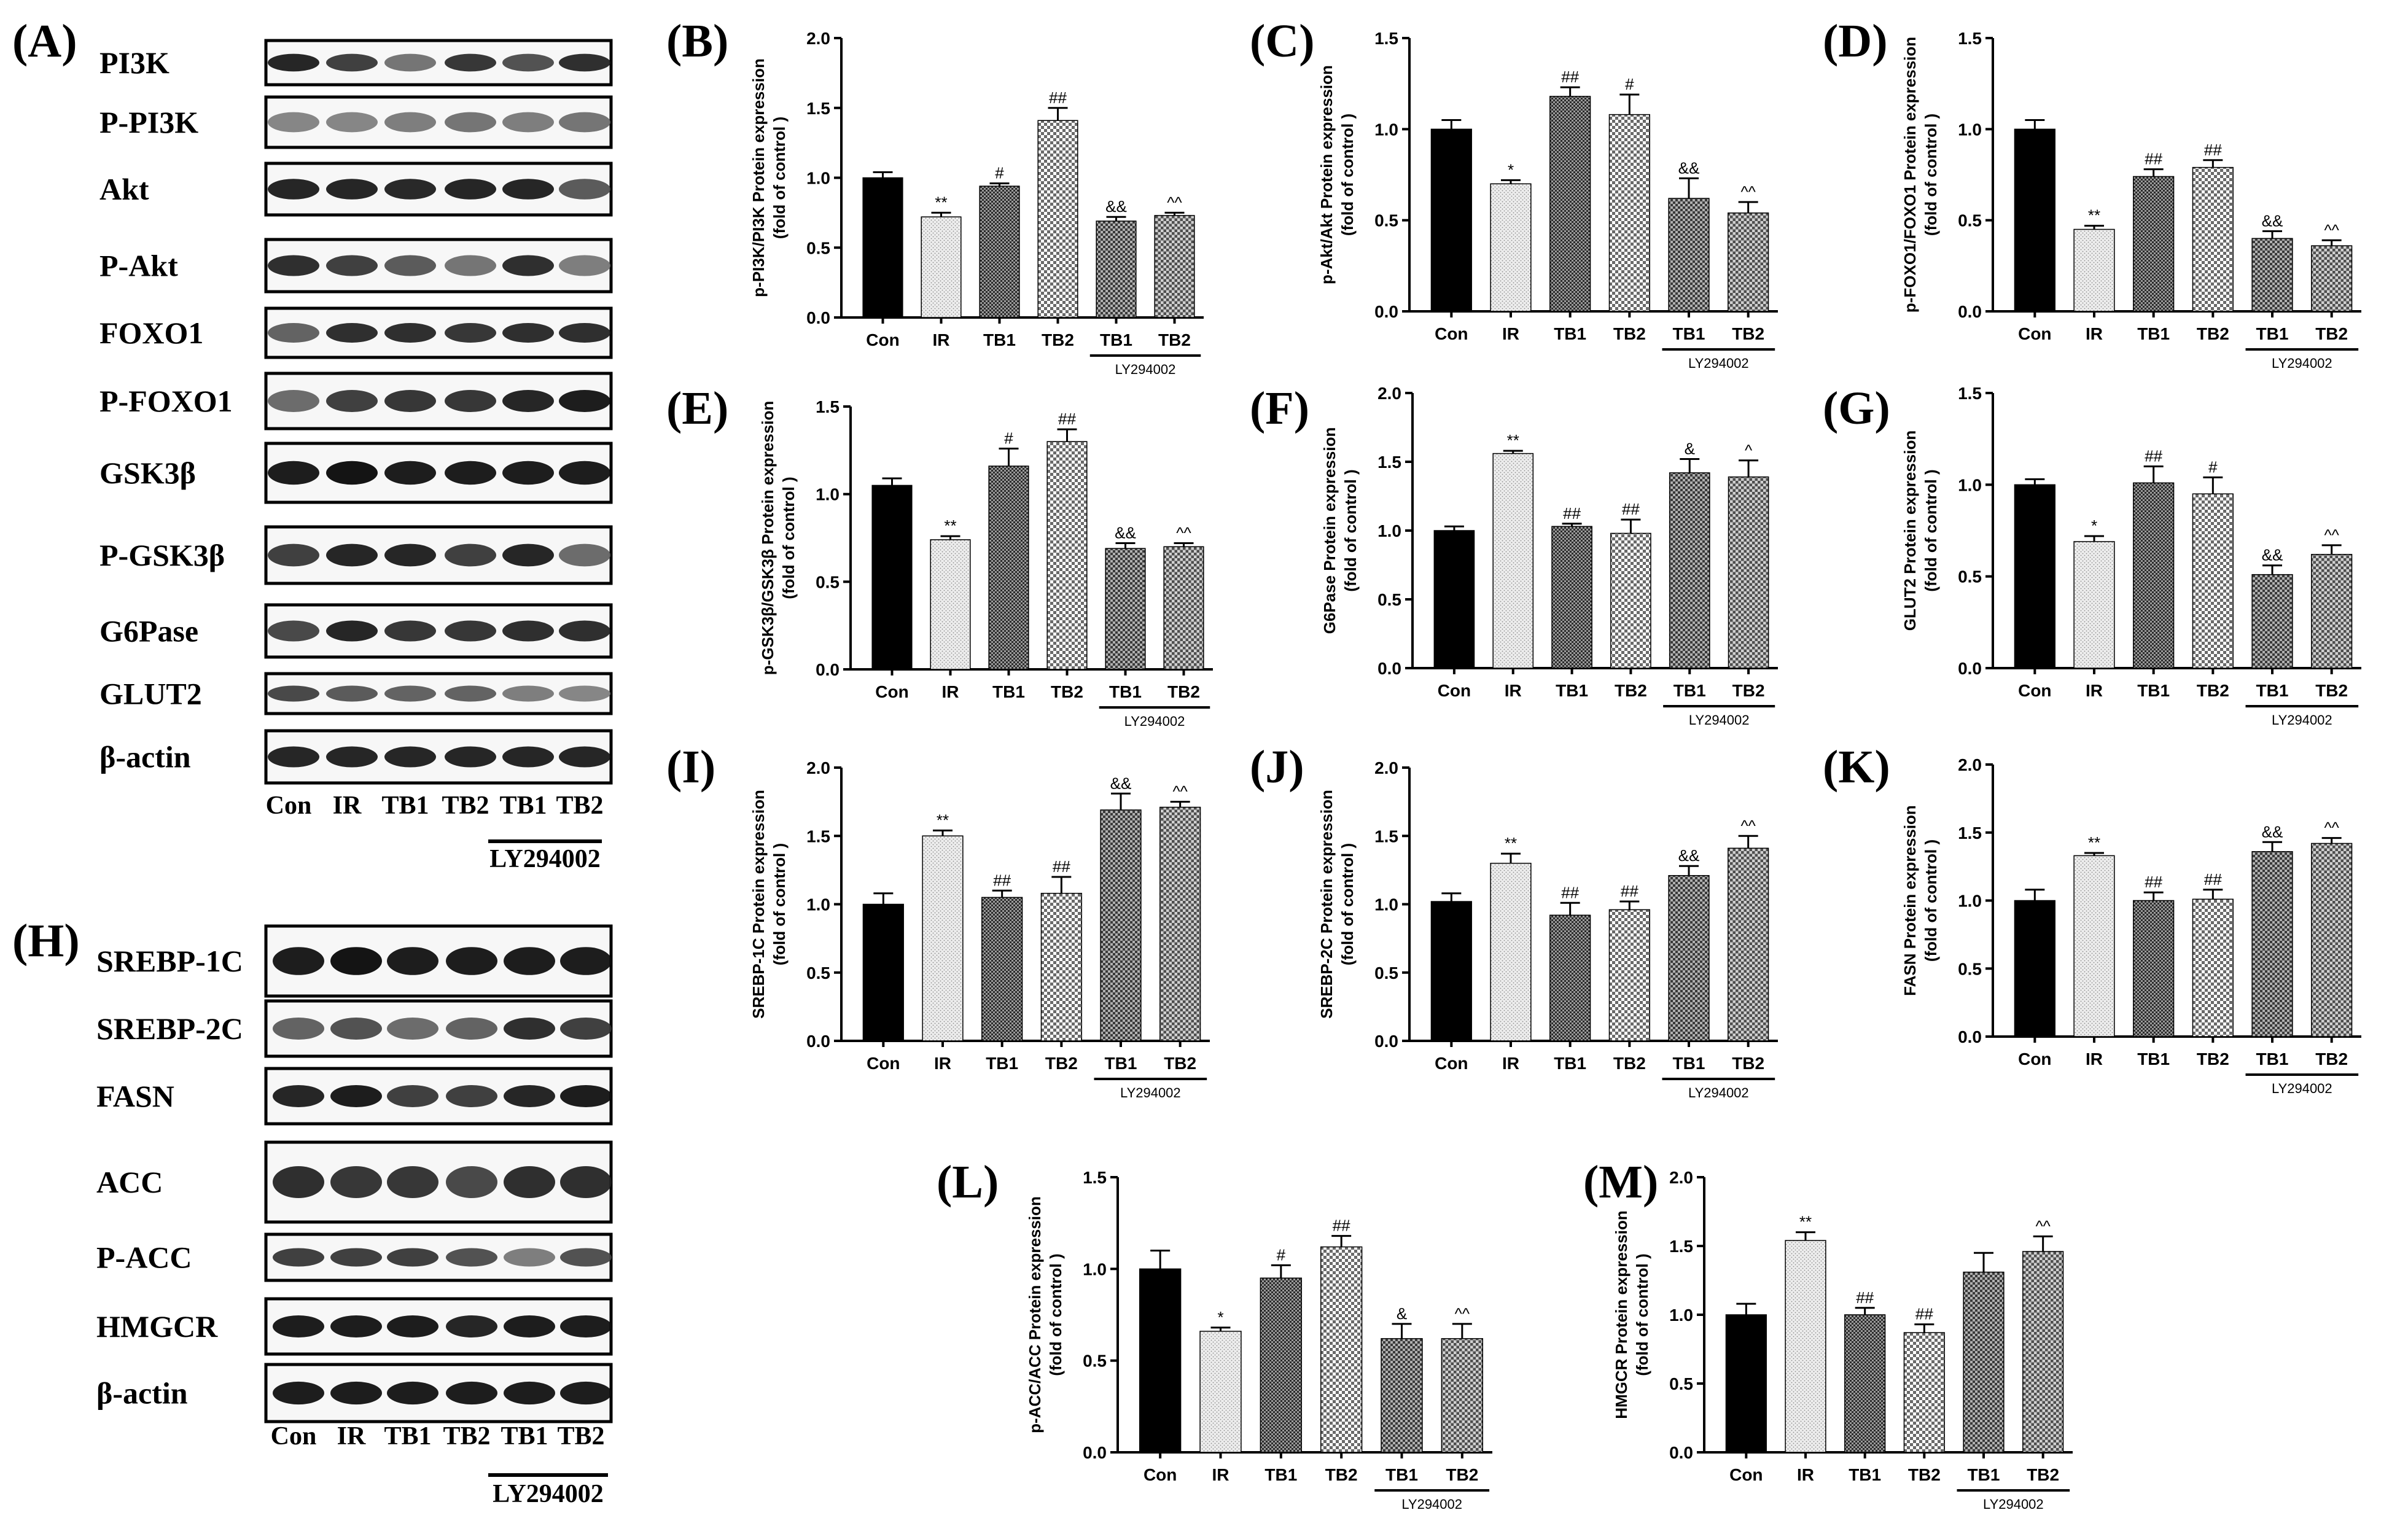 The width and height of the screenshot is (2408, 1526). I want to click on blot-row-label: P-GSK3β, so click(162, 555).